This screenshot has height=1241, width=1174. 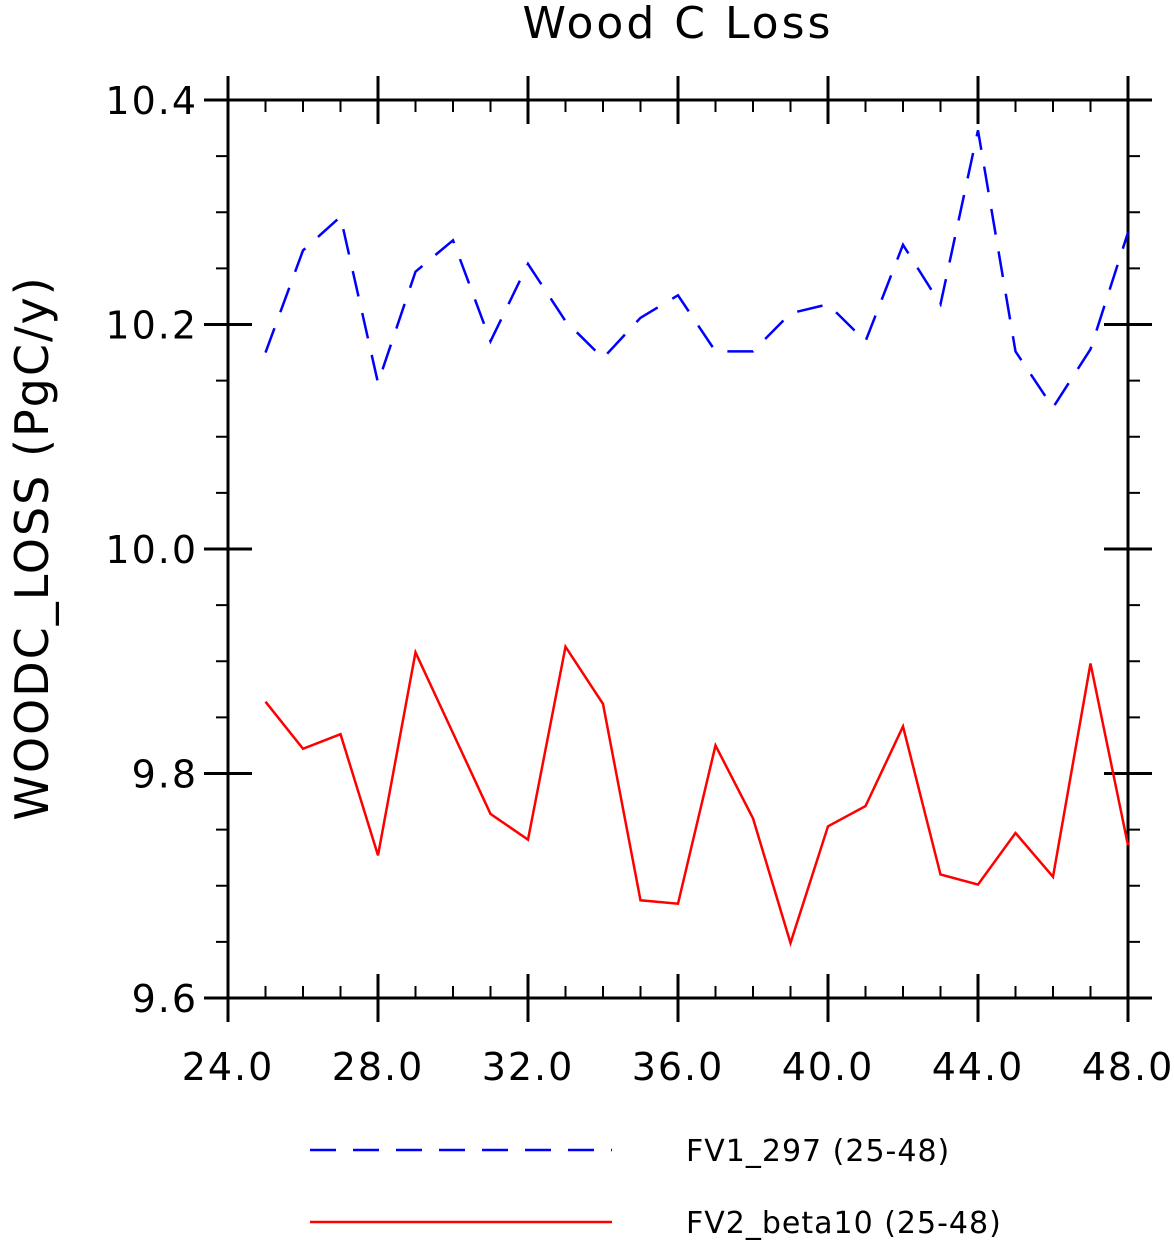 What do you see at coordinates (165, 999) in the screenshot?
I see `y-tick-label: 9.6` at bounding box center [165, 999].